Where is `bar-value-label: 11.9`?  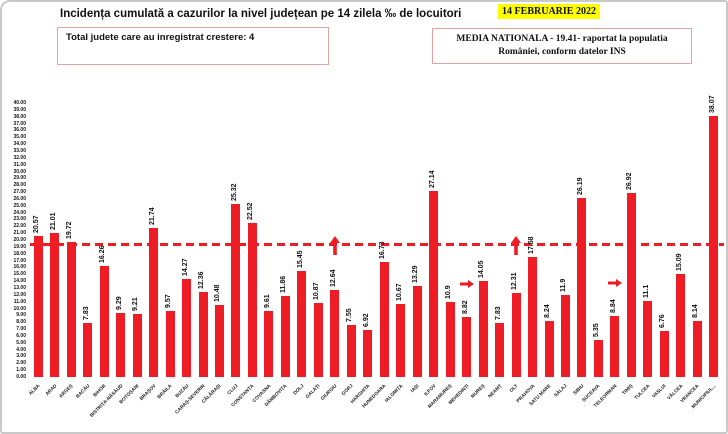 bar-value-label: 11.9 is located at coordinates (564, 286).